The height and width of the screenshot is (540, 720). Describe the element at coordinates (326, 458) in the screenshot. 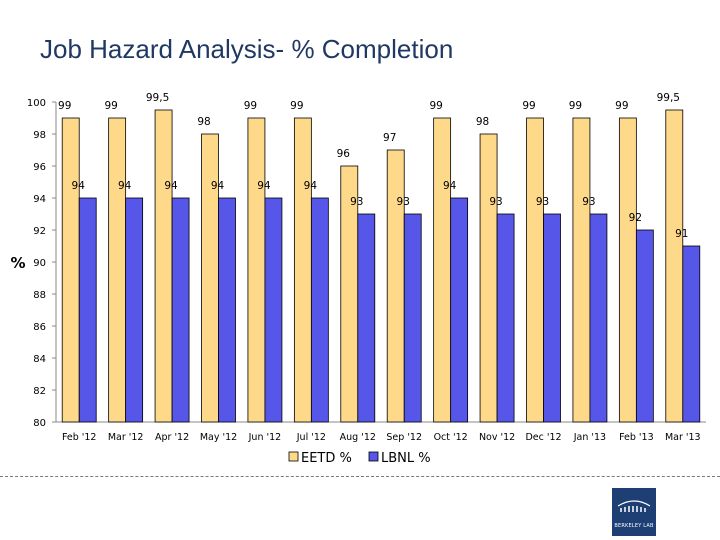

I see `legend-label-eetd: EETD %` at that location.